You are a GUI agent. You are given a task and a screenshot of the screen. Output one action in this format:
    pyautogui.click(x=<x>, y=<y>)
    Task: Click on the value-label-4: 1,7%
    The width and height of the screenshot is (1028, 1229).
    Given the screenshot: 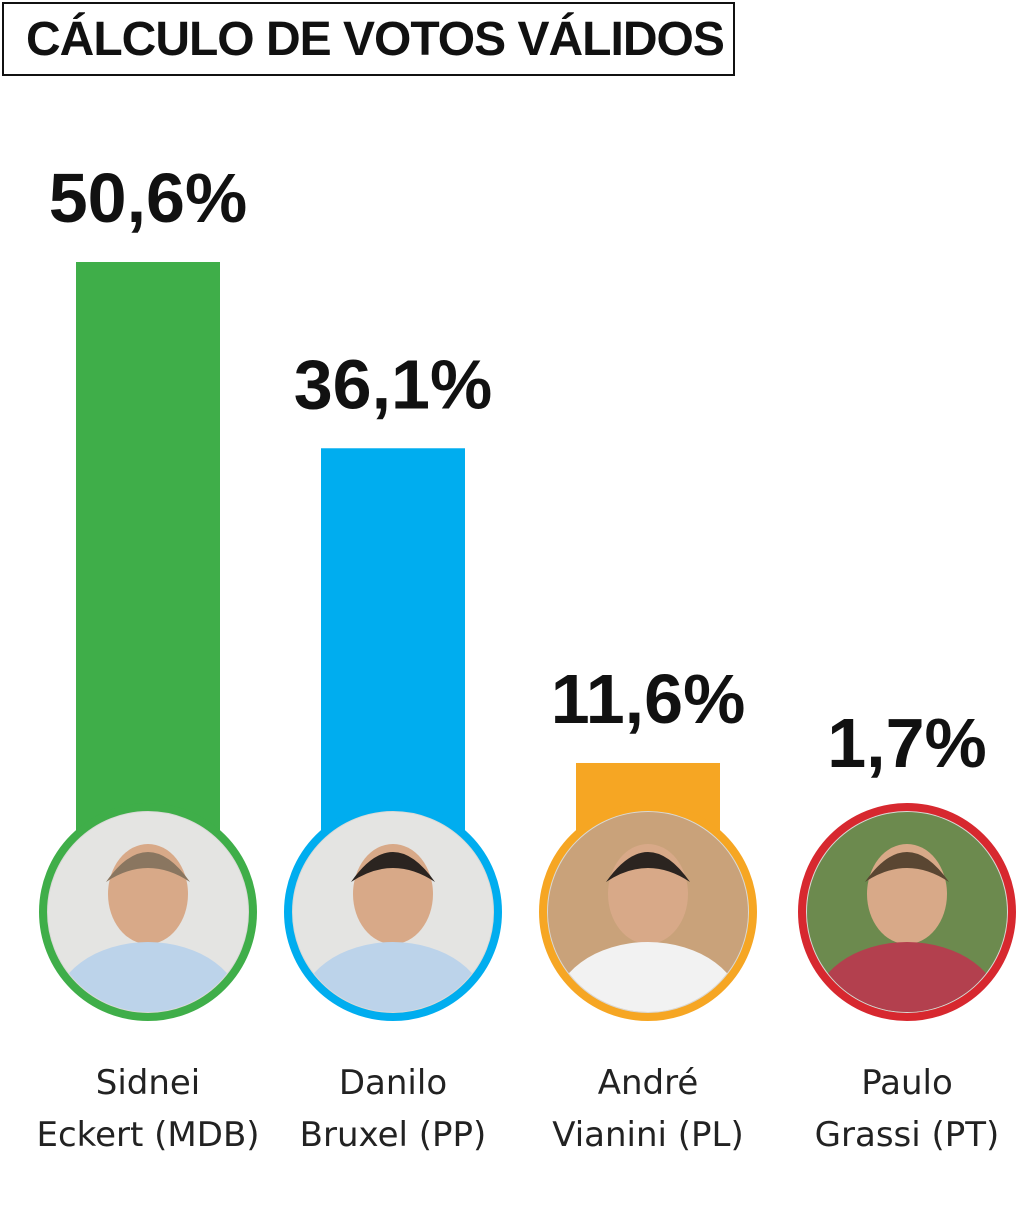 What is the action you would take?
    pyautogui.click(x=907, y=743)
    